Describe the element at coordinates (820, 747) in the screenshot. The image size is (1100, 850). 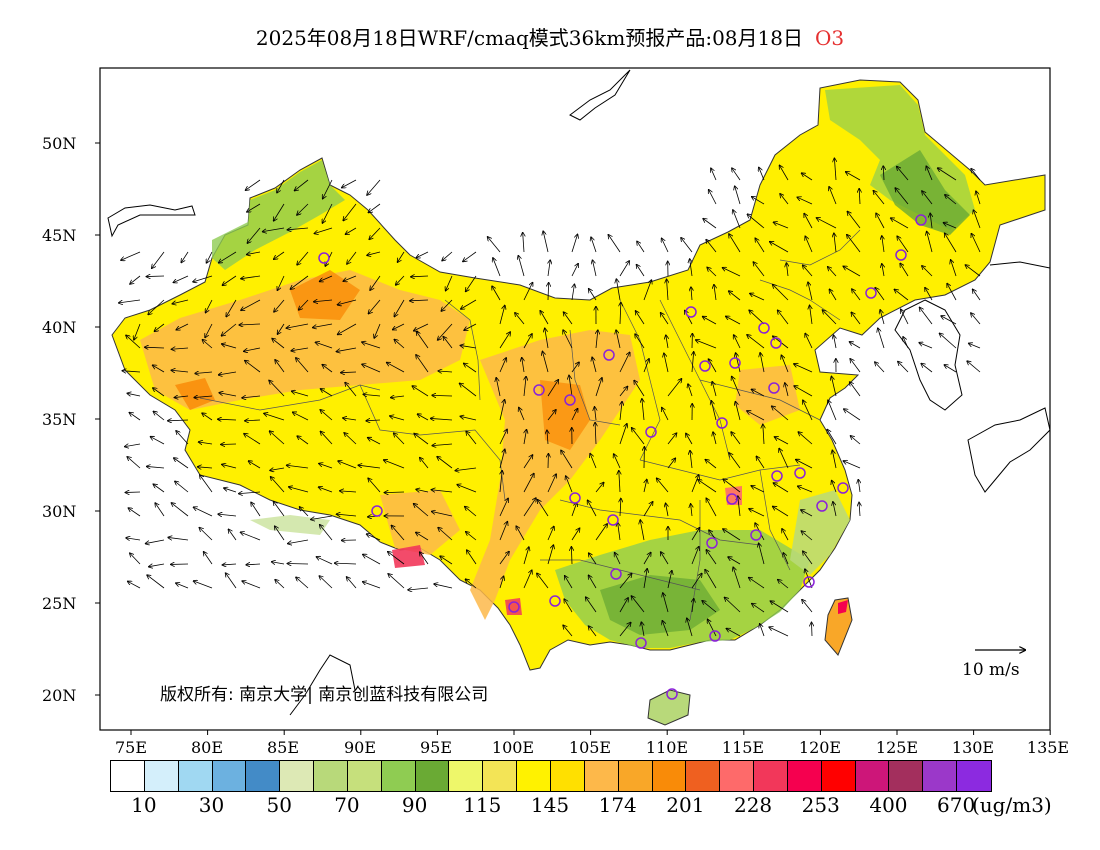
I see `lon-label-120e: 120E` at that location.